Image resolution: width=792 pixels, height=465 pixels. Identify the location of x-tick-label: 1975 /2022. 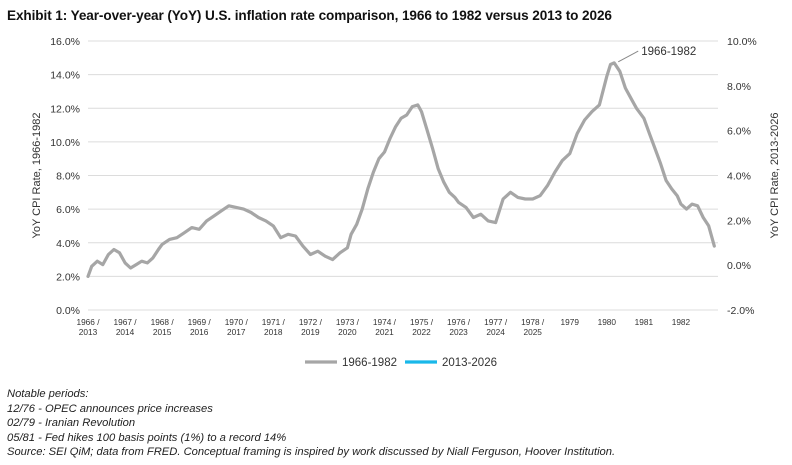
(422, 327).